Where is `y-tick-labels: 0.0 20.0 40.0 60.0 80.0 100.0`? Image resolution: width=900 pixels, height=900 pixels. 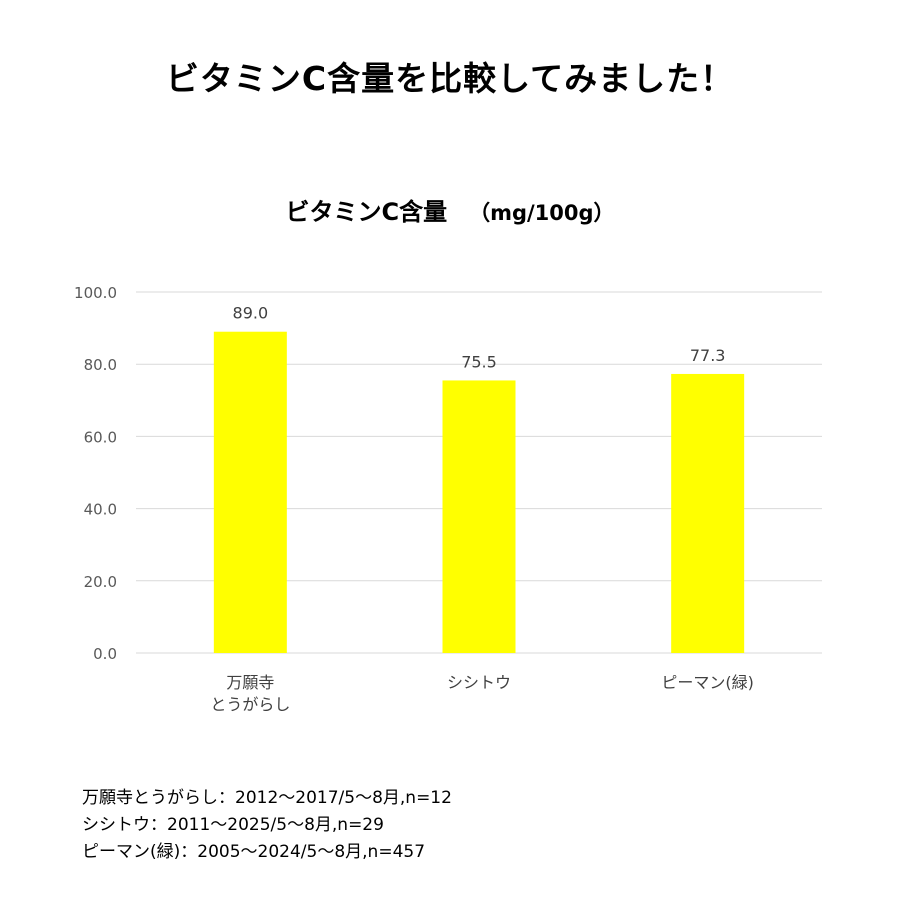
y-tick-labels: 0.0 20.0 40.0 60.0 80.0 100.0 is located at coordinates (95, 473).